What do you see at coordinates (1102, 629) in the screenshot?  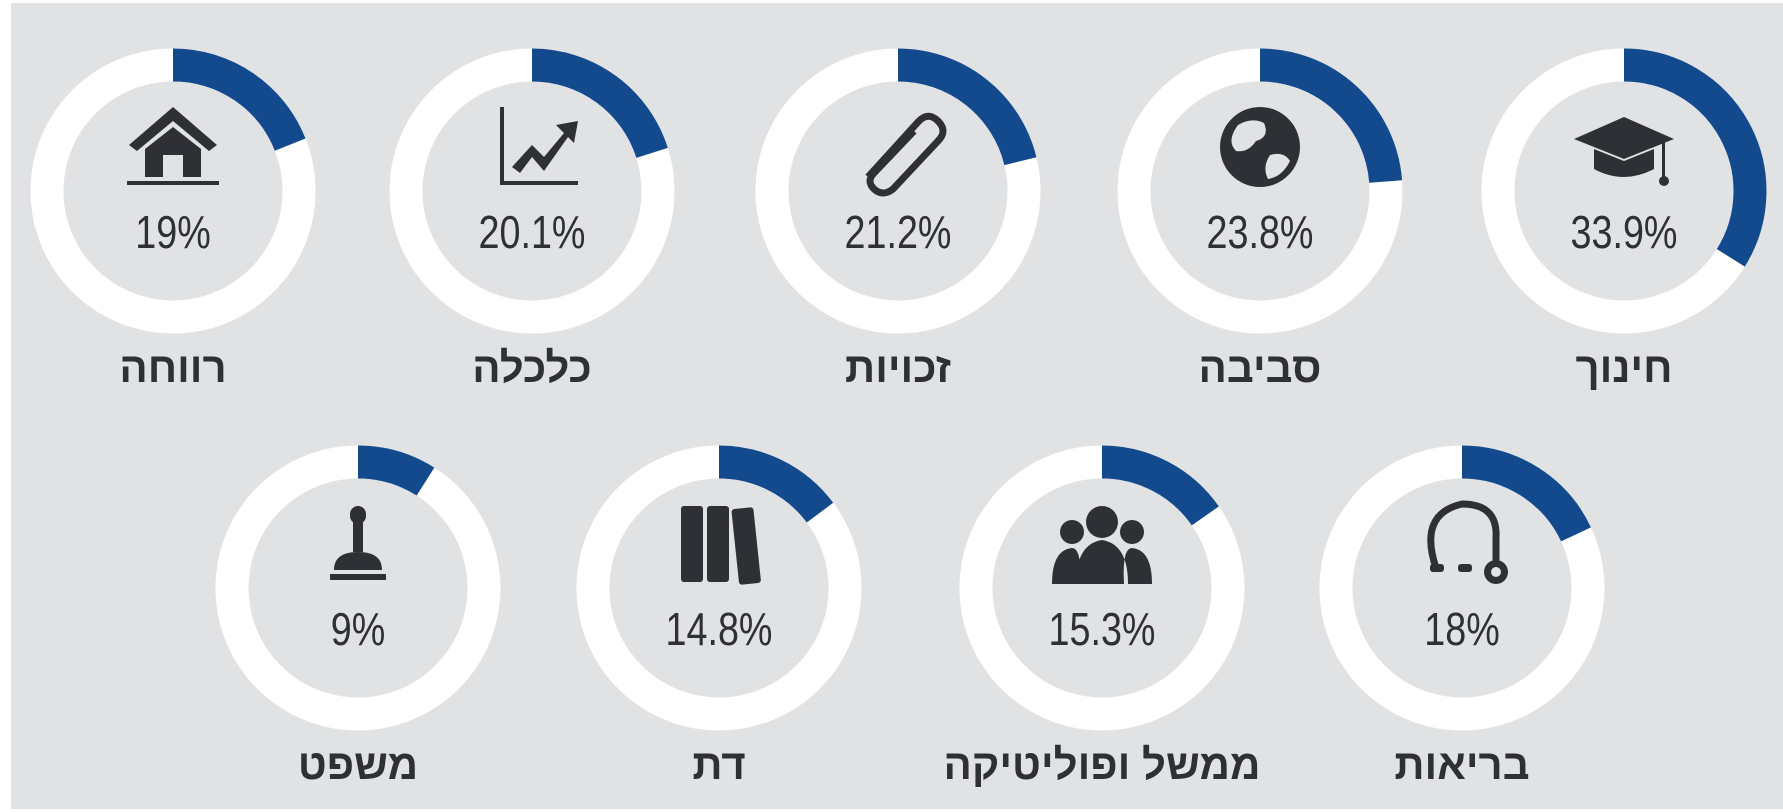 I see `value-label: 15.3%` at bounding box center [1102, 629].